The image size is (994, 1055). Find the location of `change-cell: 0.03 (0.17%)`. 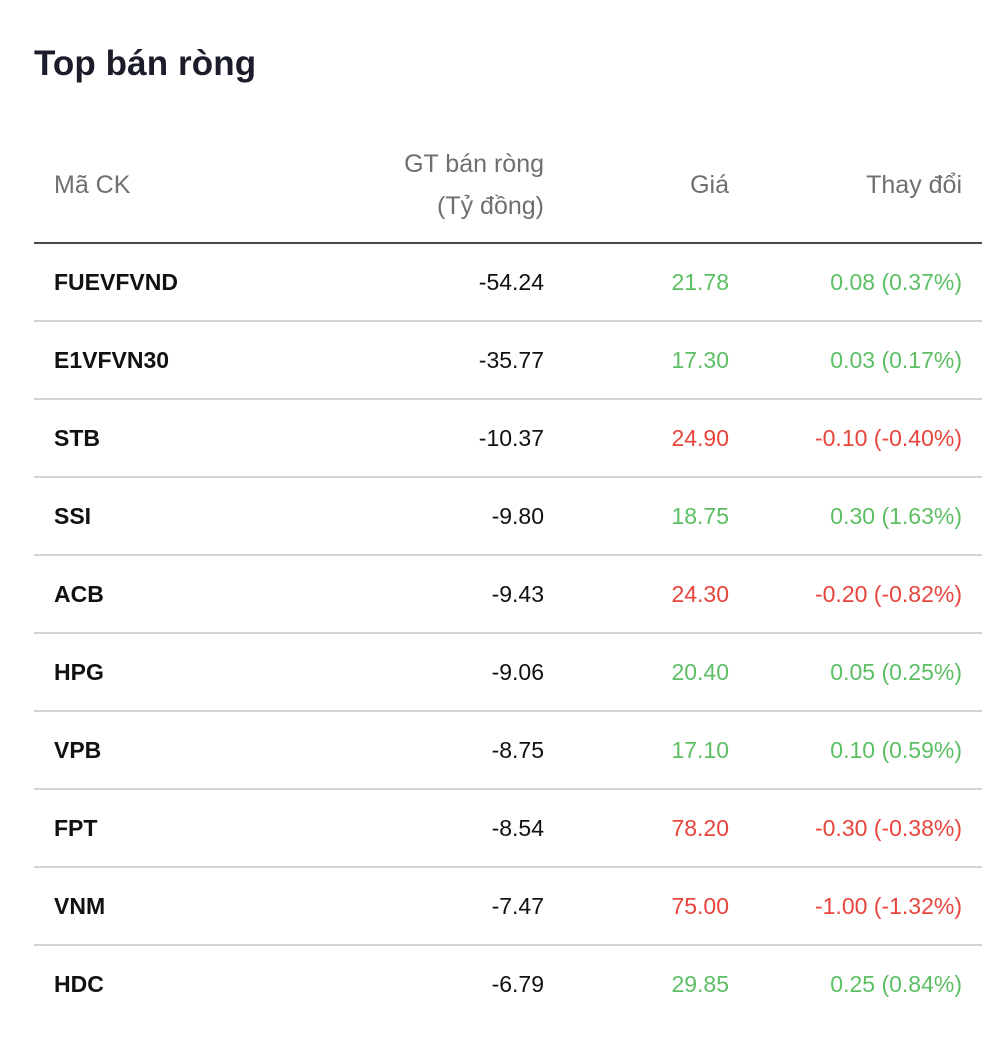

change-cell: 0.03 (0.17%) is located at coordinates (865, 360).